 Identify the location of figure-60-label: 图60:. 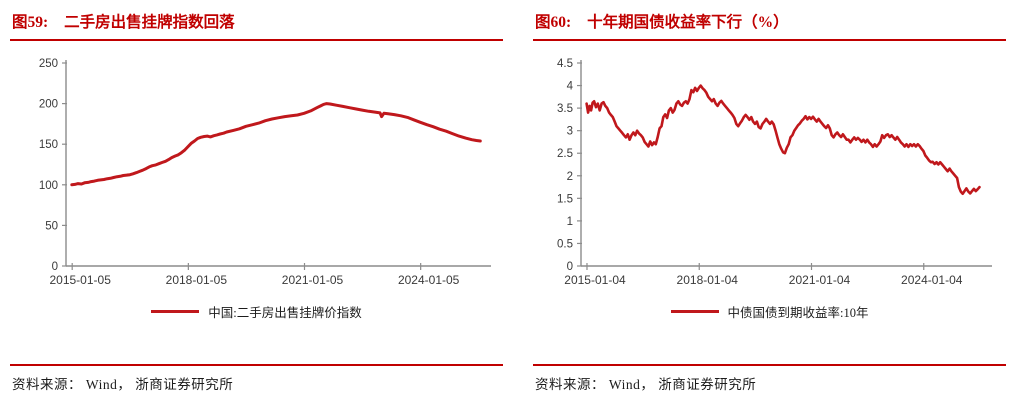
(553, 22).